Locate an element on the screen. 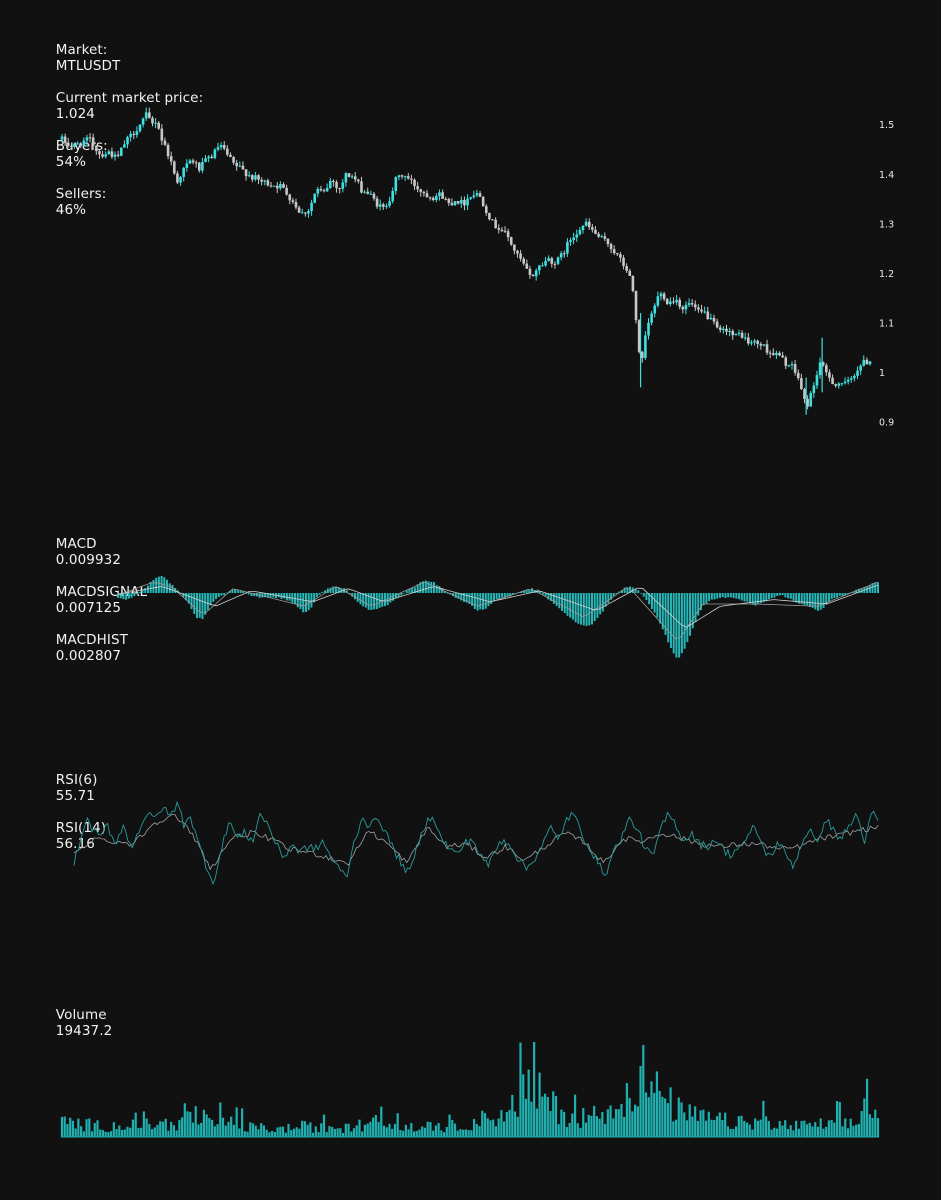 Image resolution: width=941 pixels, height=1200 pixels. rsi14-label: RSI(14) is located at coordinates (81, 828).